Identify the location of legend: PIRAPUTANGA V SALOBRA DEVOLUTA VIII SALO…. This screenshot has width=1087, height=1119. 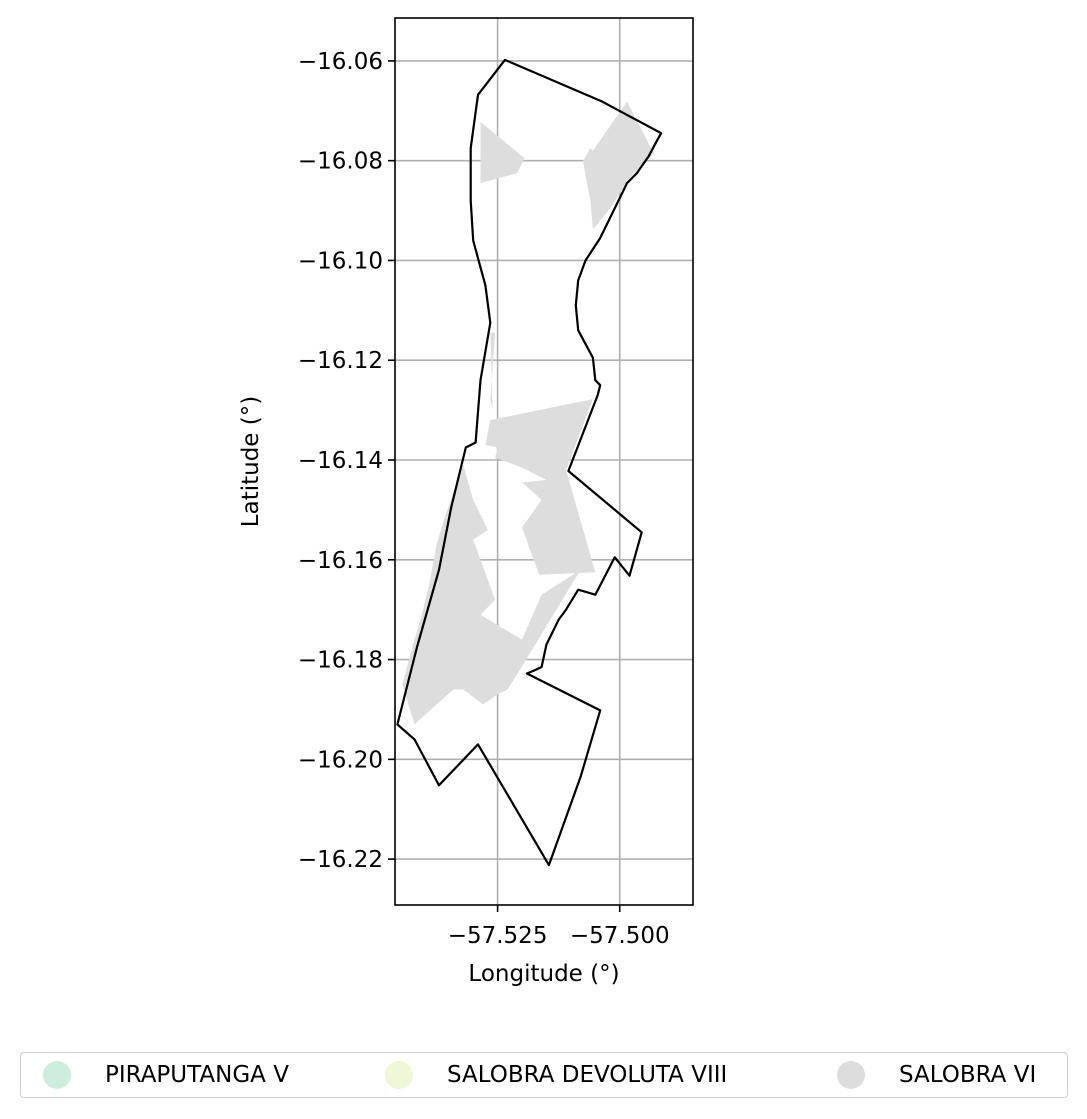
(544, 1075).